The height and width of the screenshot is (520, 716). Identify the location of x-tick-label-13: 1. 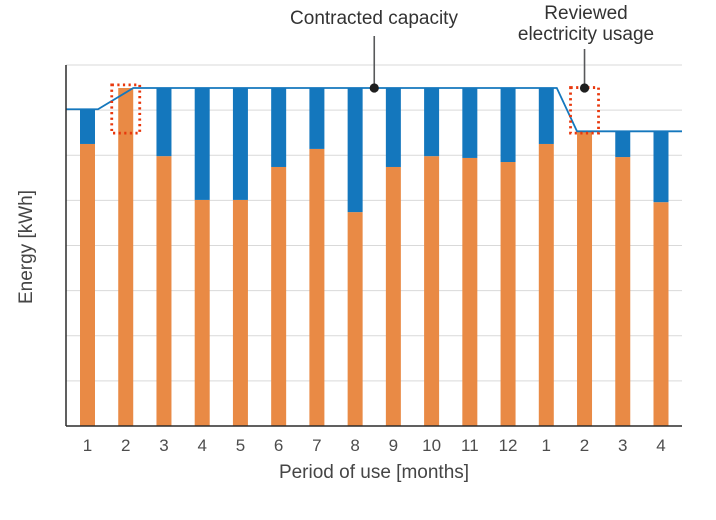
(546, 445).